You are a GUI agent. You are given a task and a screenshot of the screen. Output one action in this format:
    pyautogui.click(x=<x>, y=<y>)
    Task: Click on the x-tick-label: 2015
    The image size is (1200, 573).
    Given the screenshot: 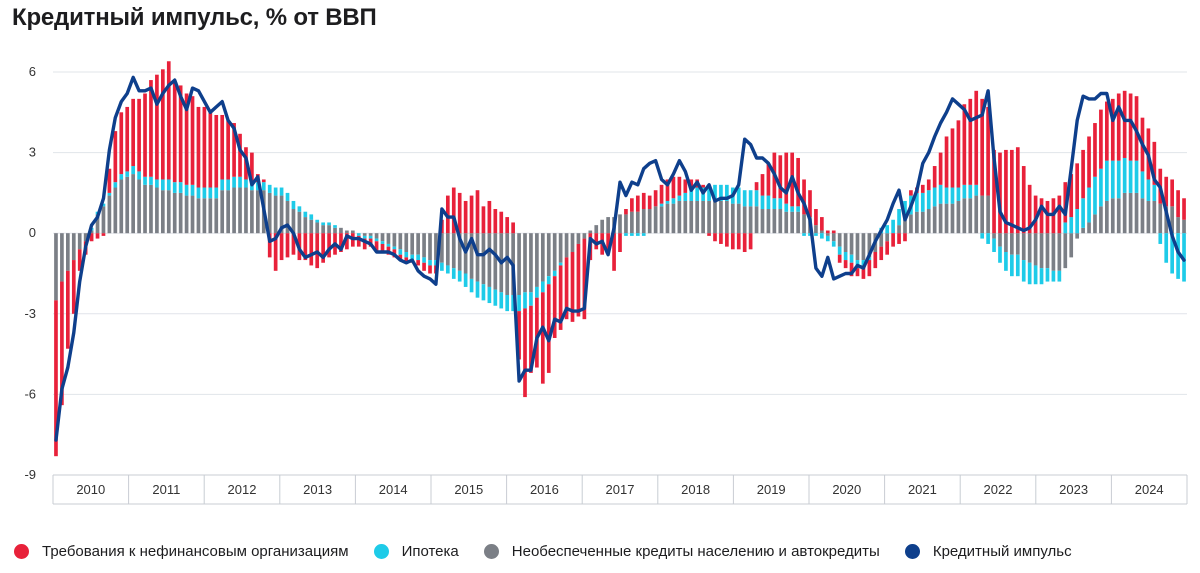 What is the action you would take?
    pyautogui.click(x=468, y=489)
    